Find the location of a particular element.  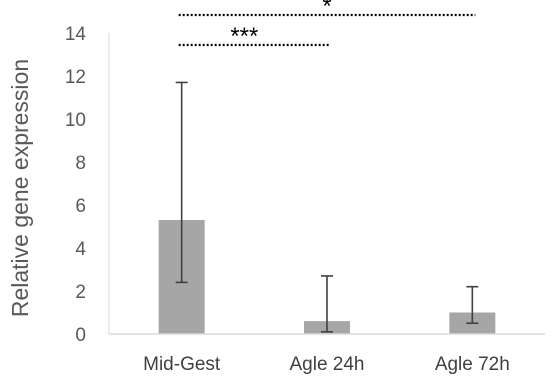

y-tick-label: 6 is located at coordinates (80, 206).